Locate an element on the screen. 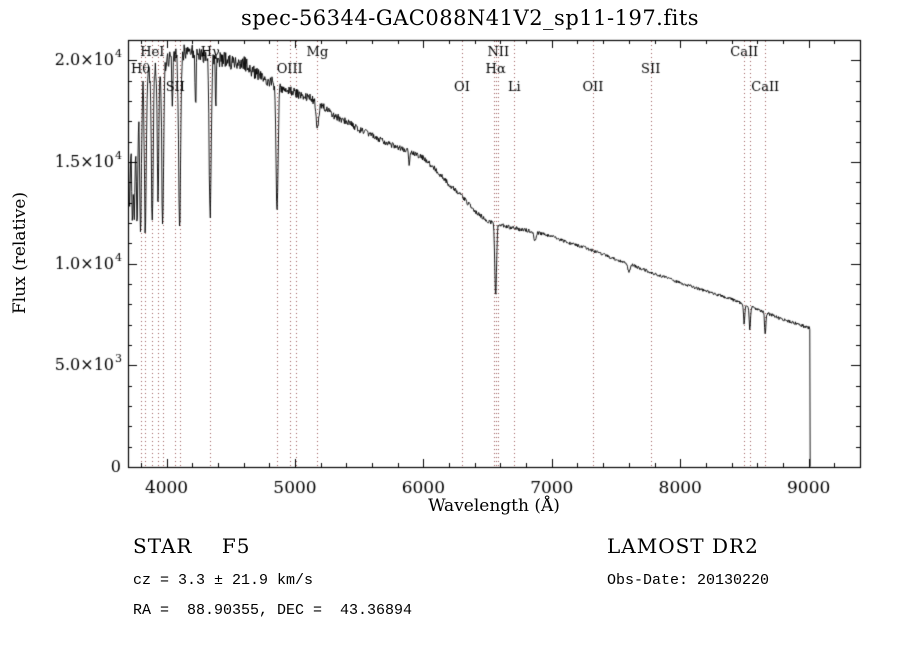 The image size is (900, 649). x-axis-label: Wavelength (Å) is located at coordinates (494, 506).